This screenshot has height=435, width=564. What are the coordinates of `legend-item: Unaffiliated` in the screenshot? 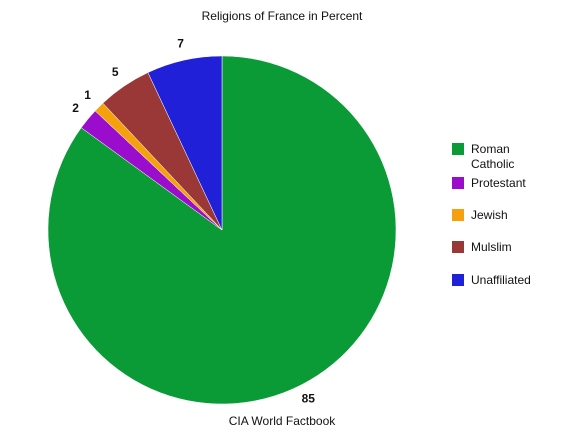 It's located at (501, 280).